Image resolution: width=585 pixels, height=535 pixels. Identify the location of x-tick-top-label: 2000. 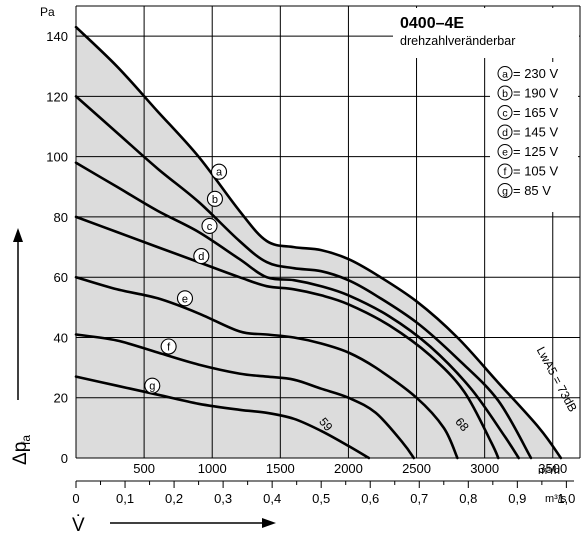
(348, 468).